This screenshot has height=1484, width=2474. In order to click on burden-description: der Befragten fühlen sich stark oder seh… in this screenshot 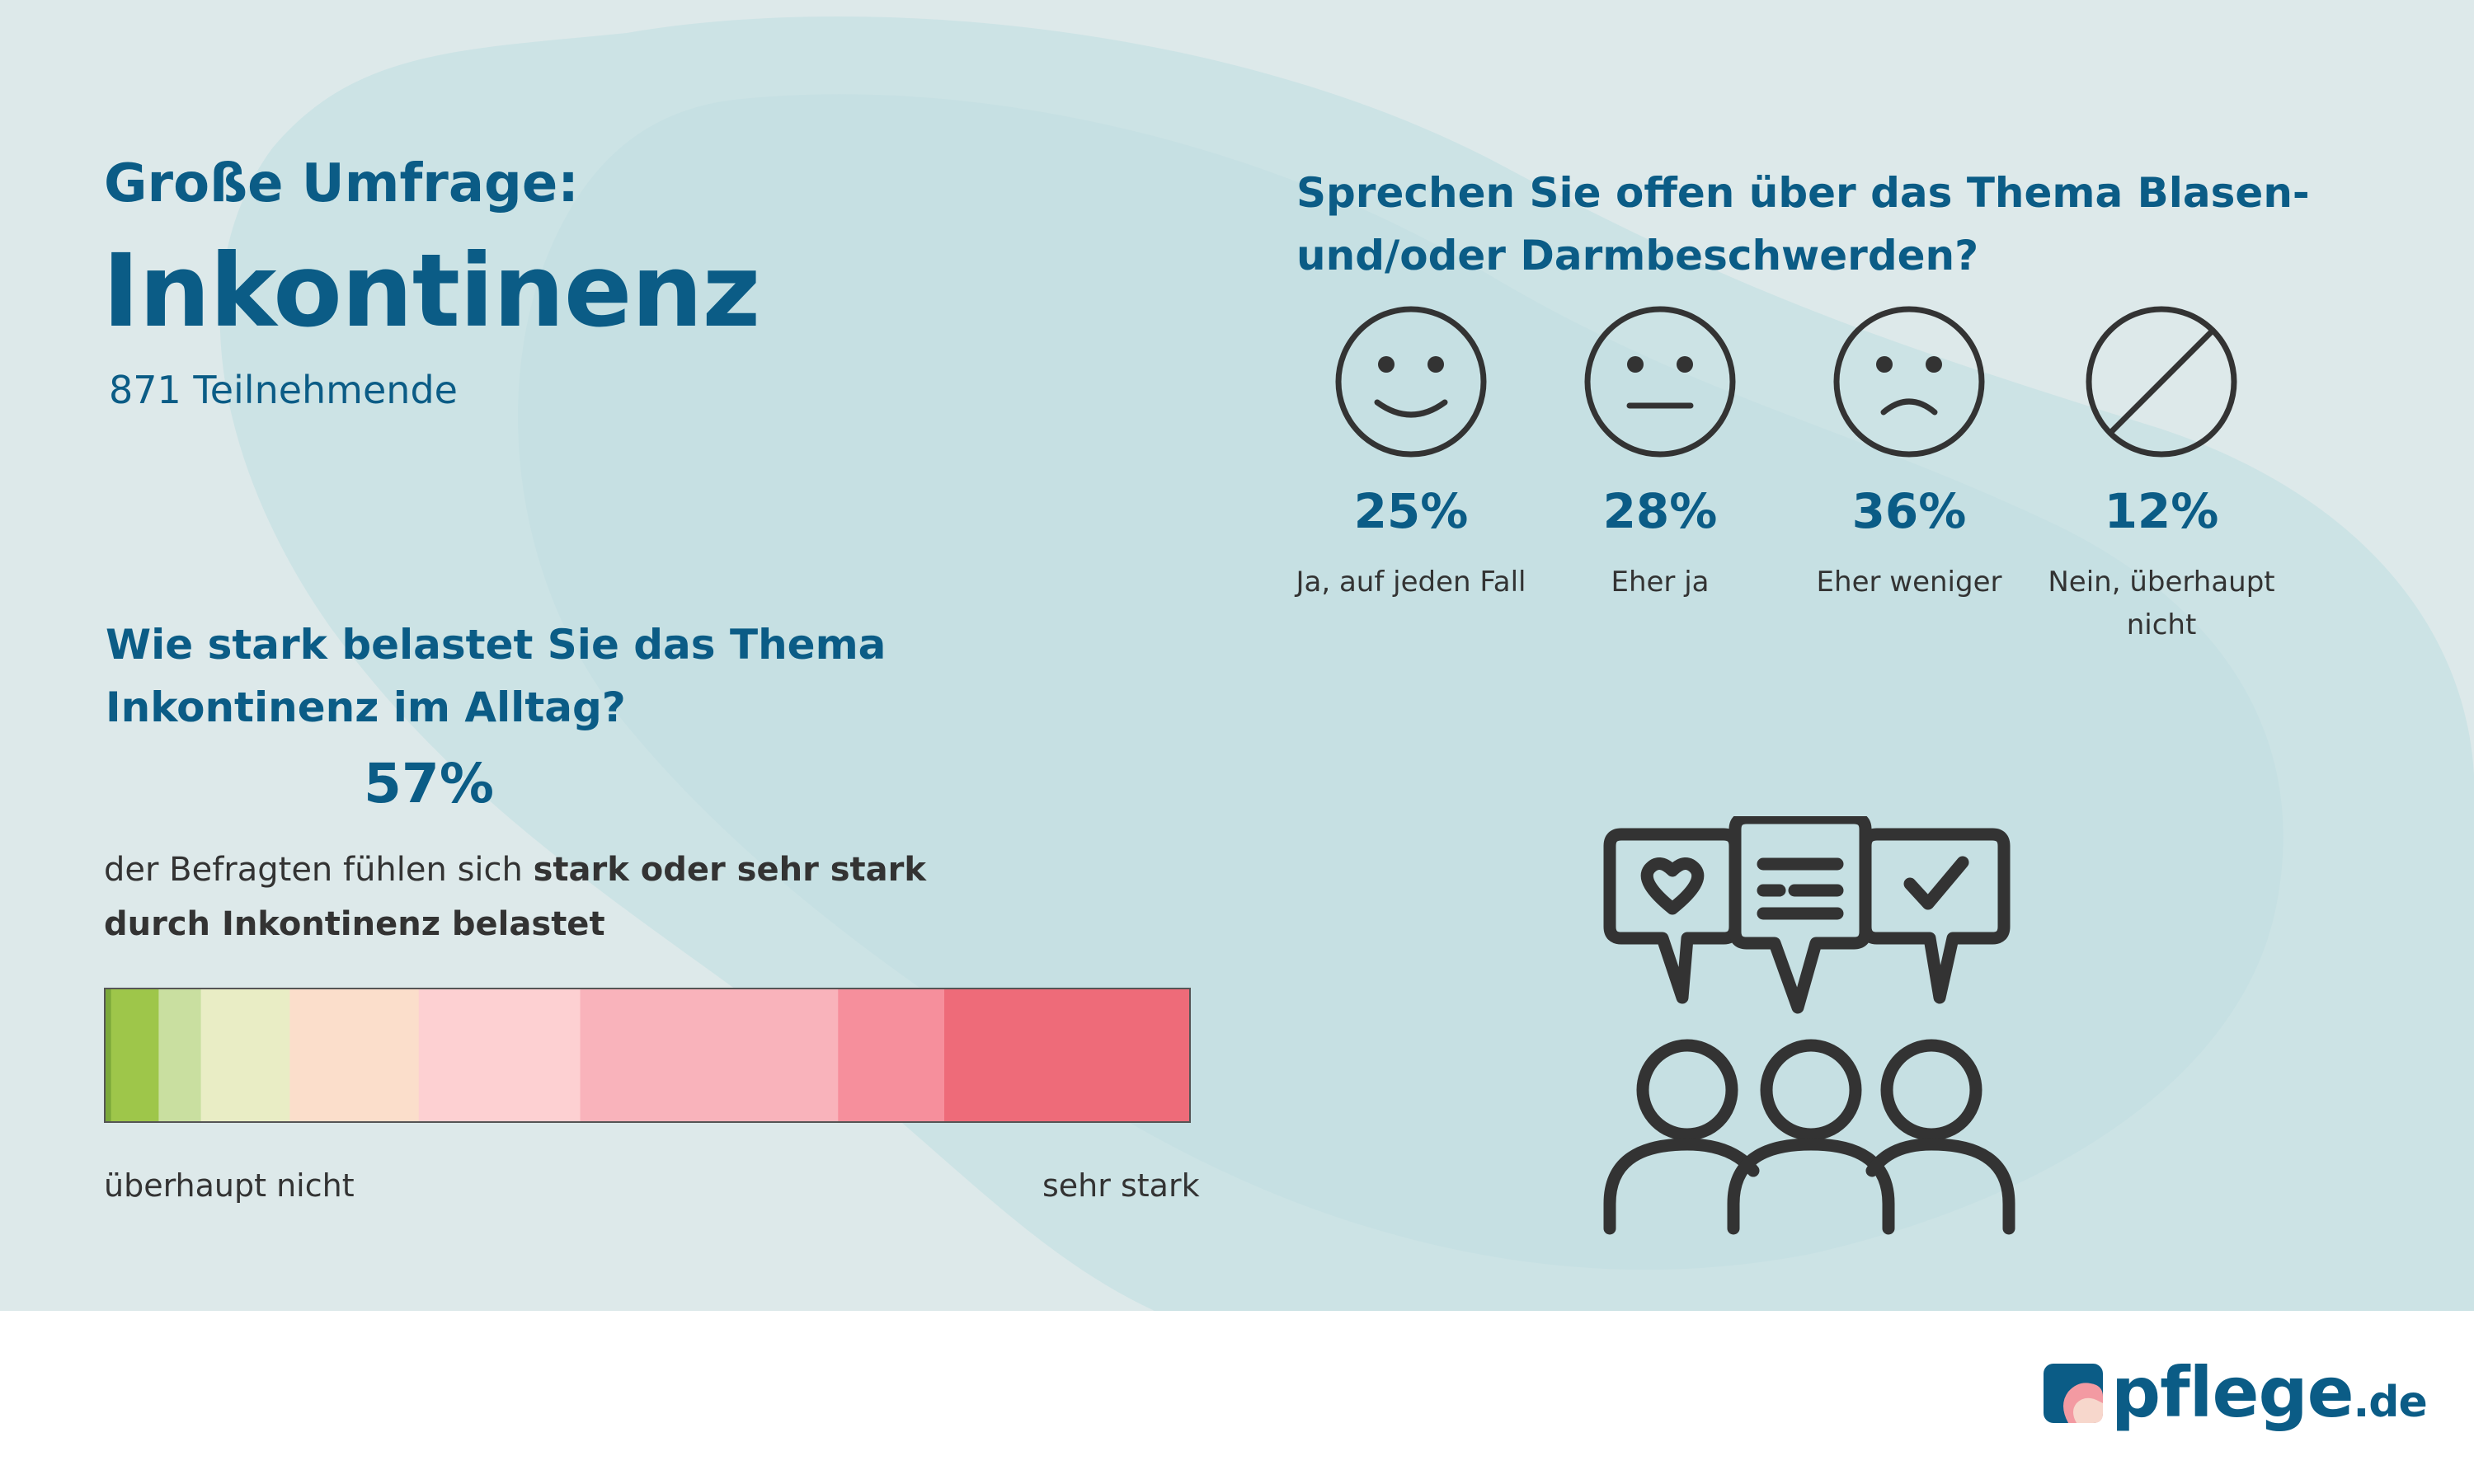, I will do `click(557, 897)`.